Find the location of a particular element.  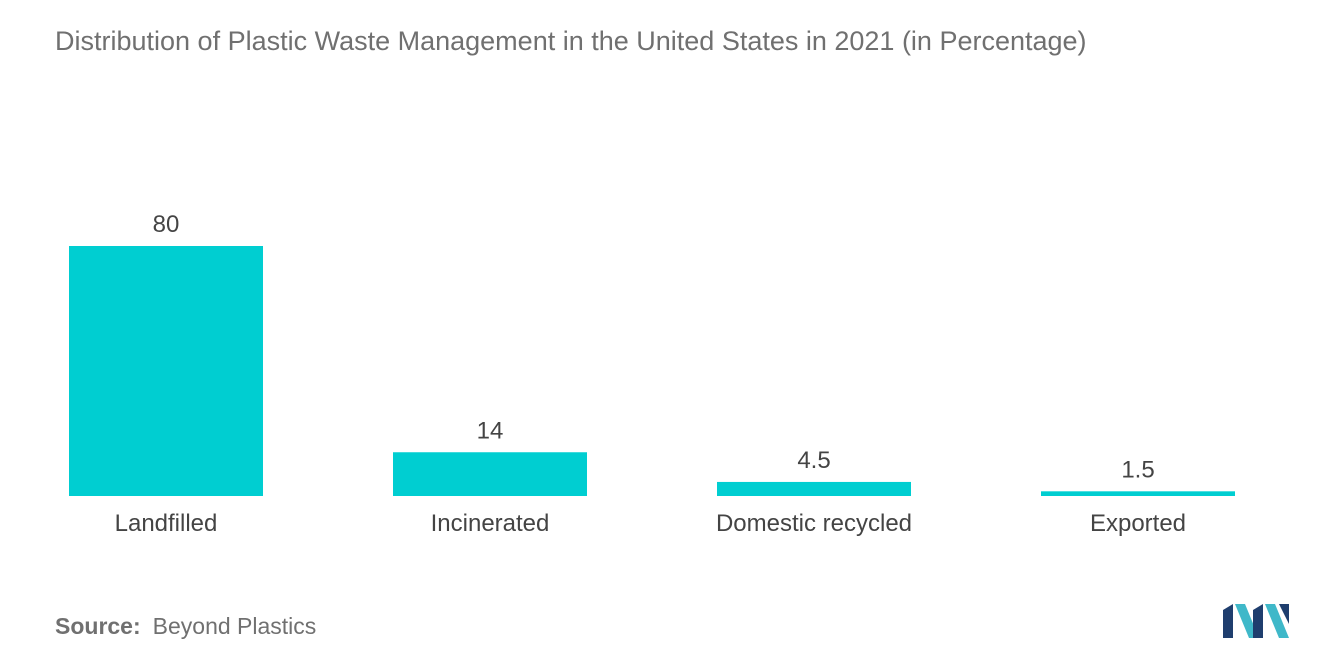

source-note: Source: Beyond Plastics is located at coordinates (185, 626).